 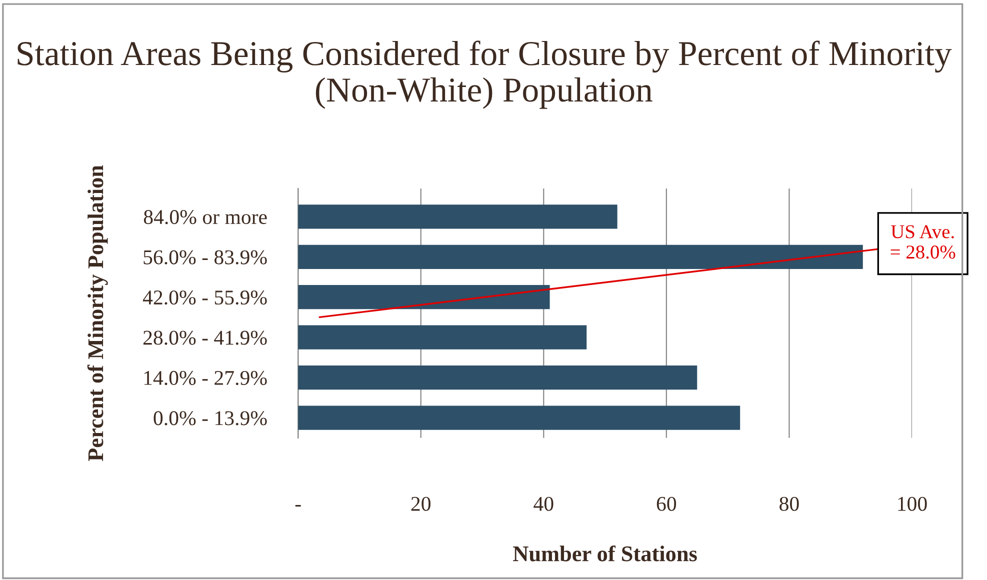 I want to click on x-tick-label: 100, so click(x=912, y=503).